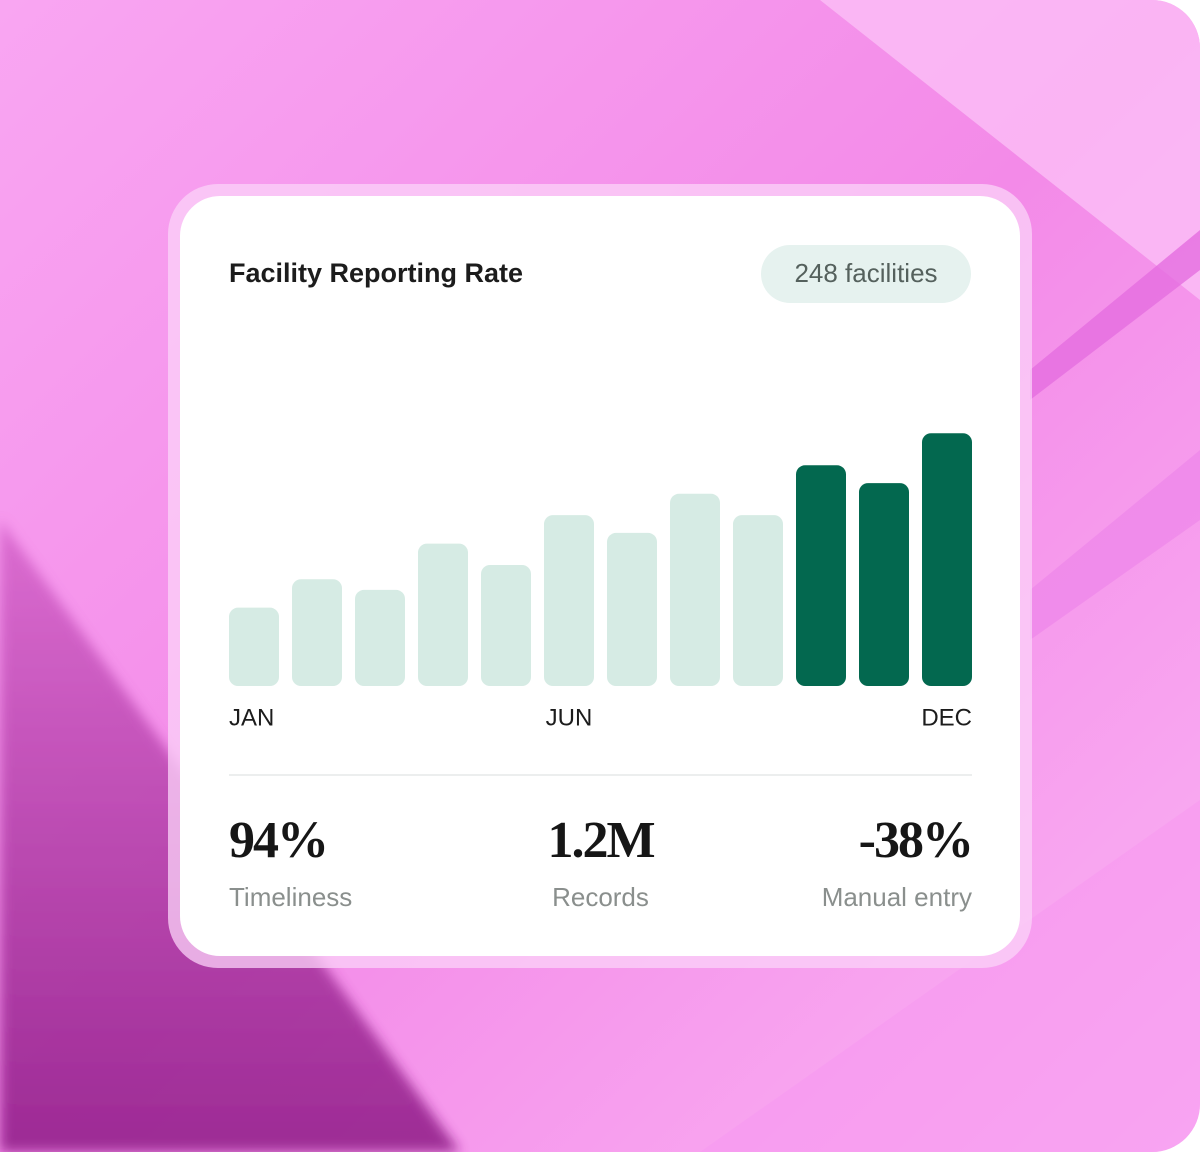 The width and height of the screenshot is (1200, 1152). I want to click on badge, so click(866, 274).